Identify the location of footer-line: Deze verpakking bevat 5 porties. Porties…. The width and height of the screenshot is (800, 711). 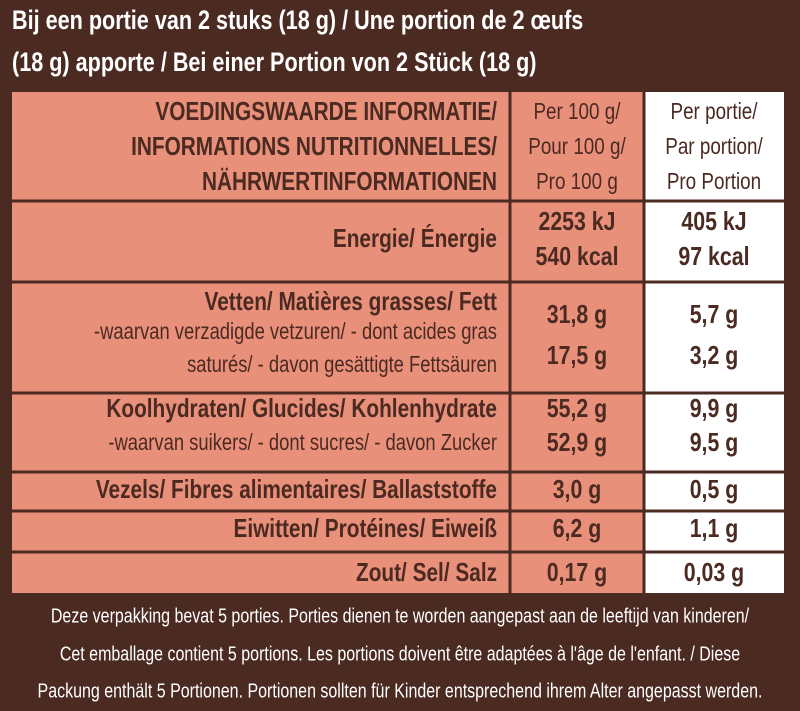
(400, 616).